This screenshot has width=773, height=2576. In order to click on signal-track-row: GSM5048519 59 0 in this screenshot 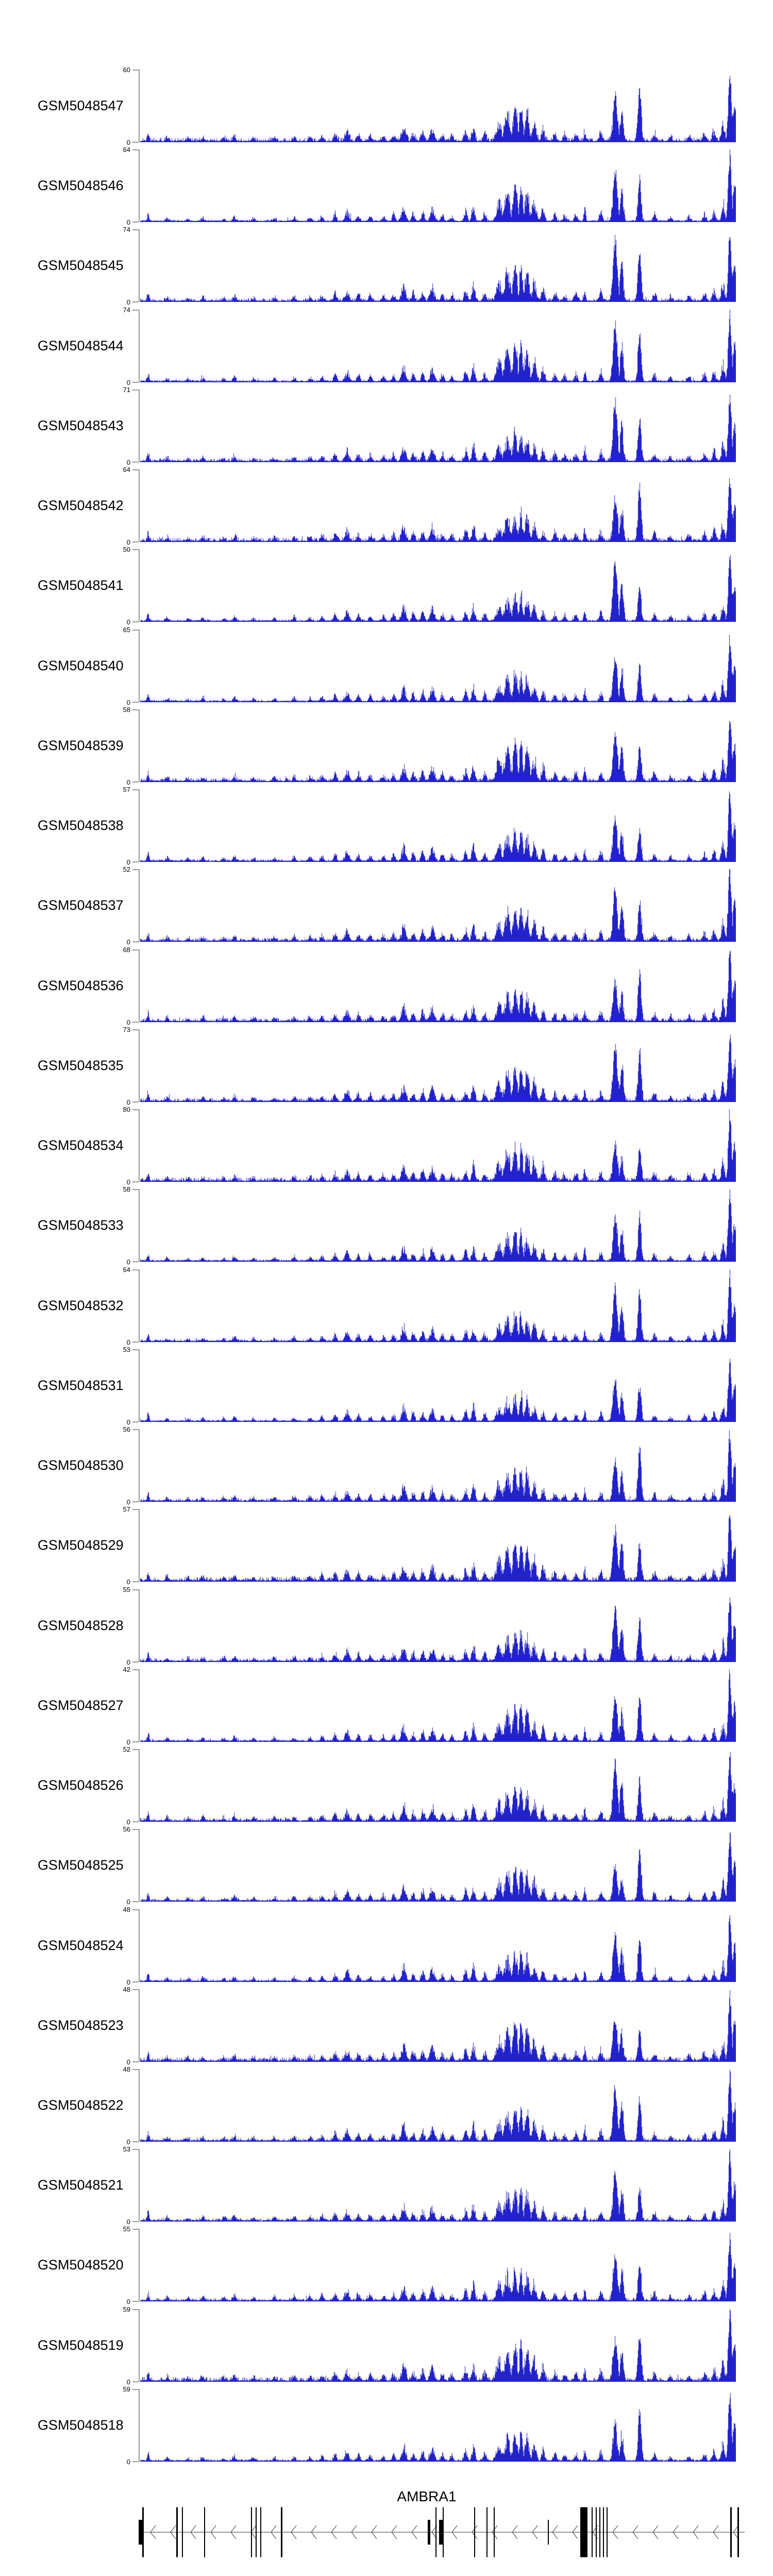, I will do `click(386, 2346)`.